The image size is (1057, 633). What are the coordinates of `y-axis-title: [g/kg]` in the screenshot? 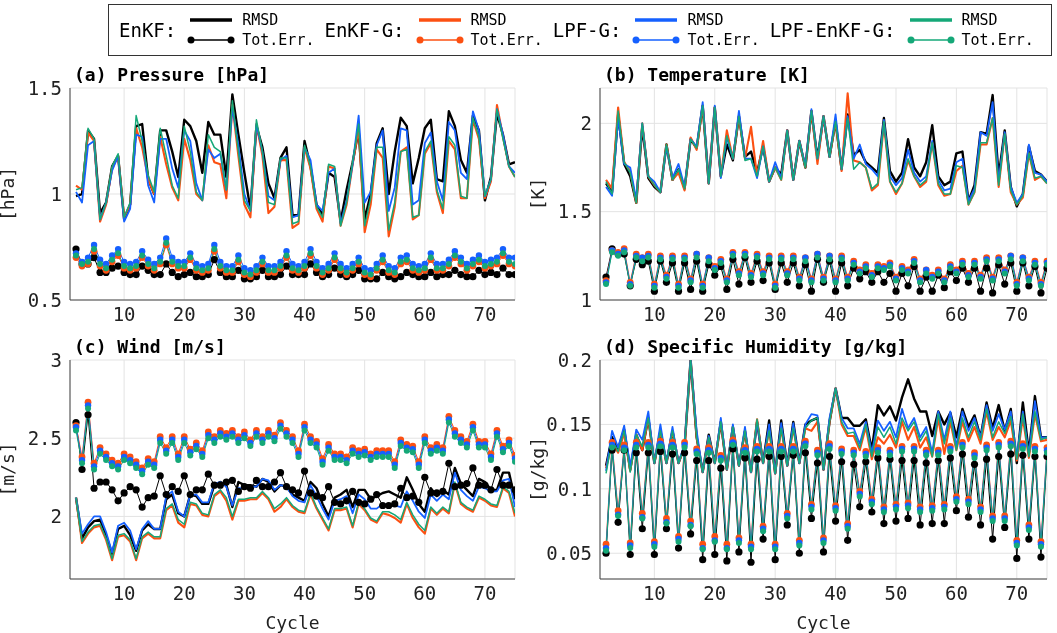 It's located at (538, 469).